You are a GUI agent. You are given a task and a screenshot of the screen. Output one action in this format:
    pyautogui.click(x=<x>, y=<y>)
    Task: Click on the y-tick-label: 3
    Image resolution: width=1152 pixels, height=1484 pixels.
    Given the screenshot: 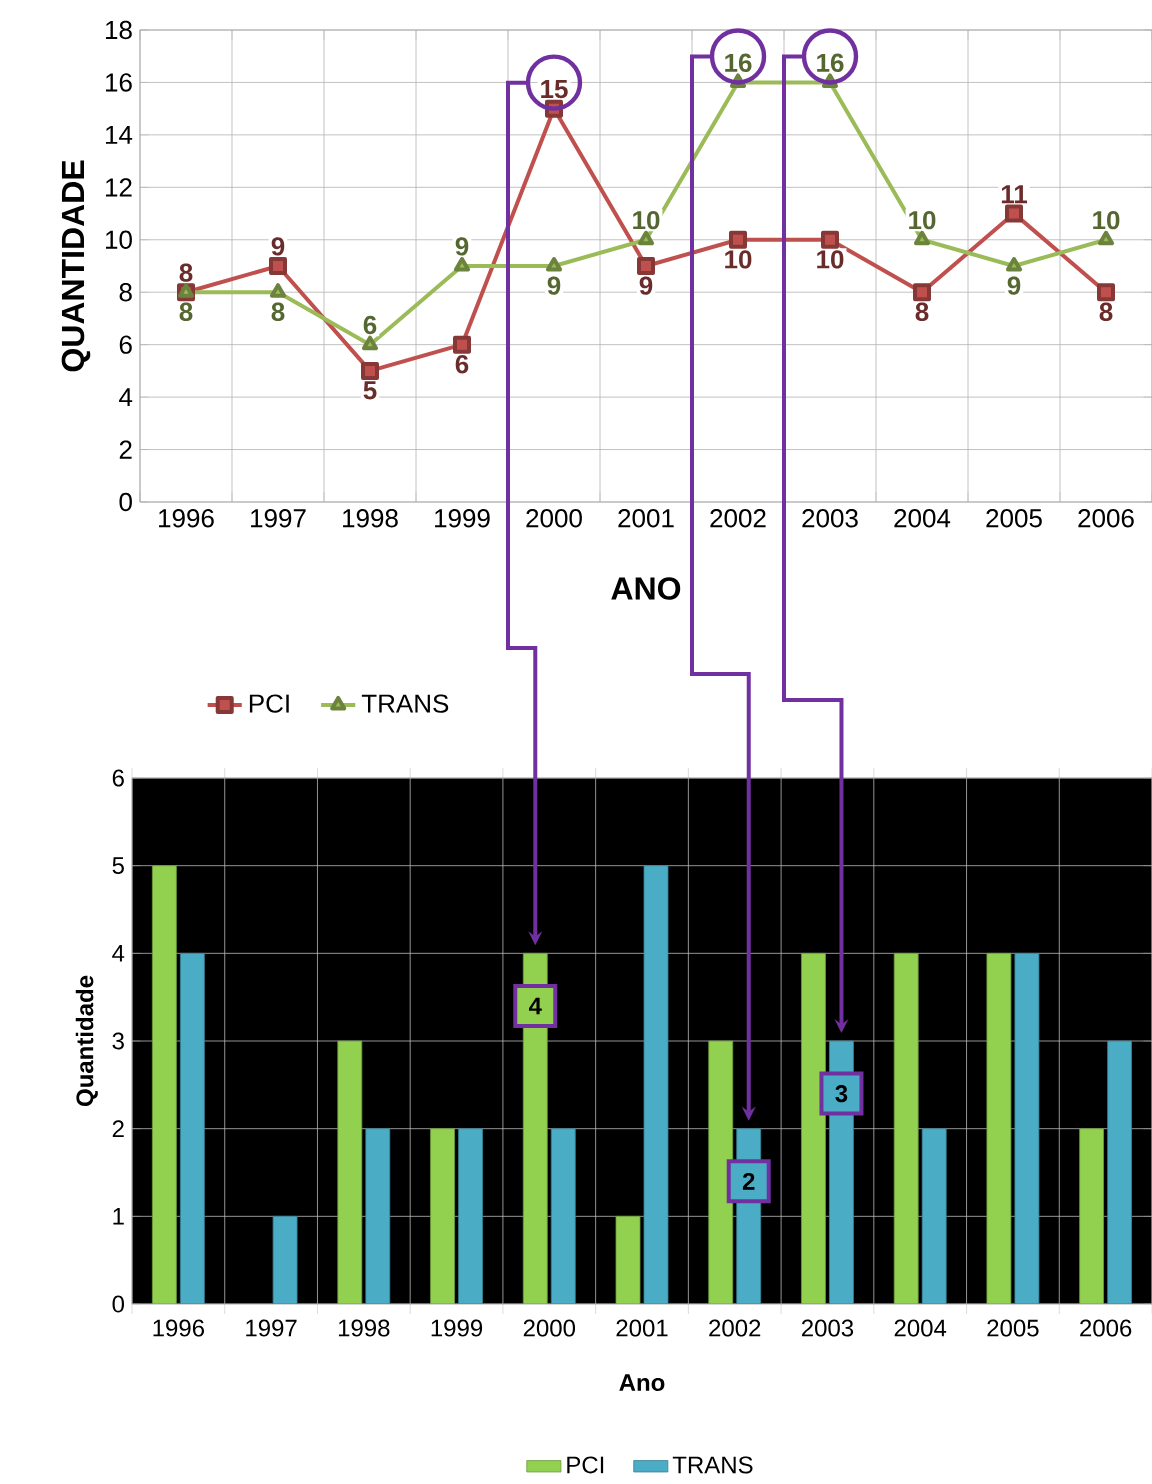 What is the action you would take?
    pyautogui.click(x=118, y=1041)
    